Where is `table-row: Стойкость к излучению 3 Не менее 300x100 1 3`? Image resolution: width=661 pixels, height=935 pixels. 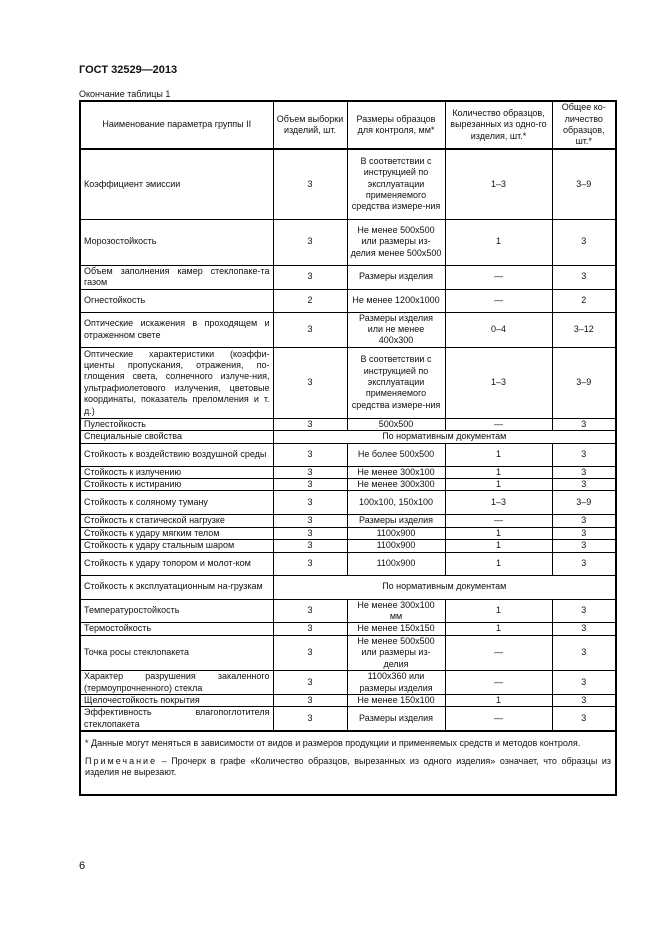 table-row: Стойкость к излучению 3 Не менее 300x100 1 3 is located at coordinates (348, 472).